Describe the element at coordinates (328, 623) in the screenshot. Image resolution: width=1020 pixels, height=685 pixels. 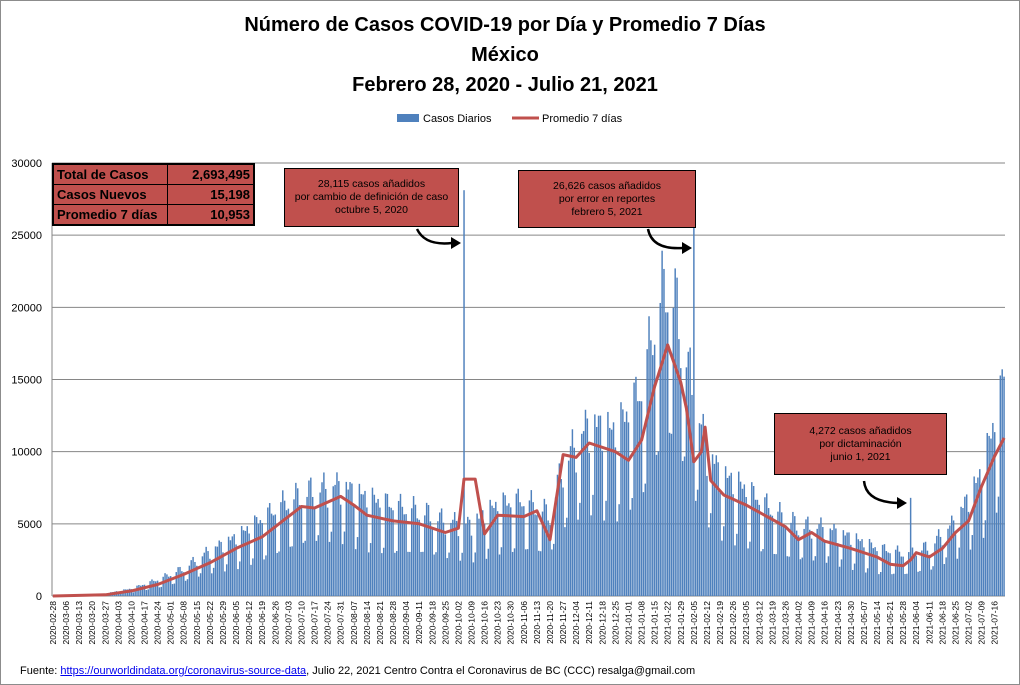
I see `x-tick-label: 2020-07-24` at that location.